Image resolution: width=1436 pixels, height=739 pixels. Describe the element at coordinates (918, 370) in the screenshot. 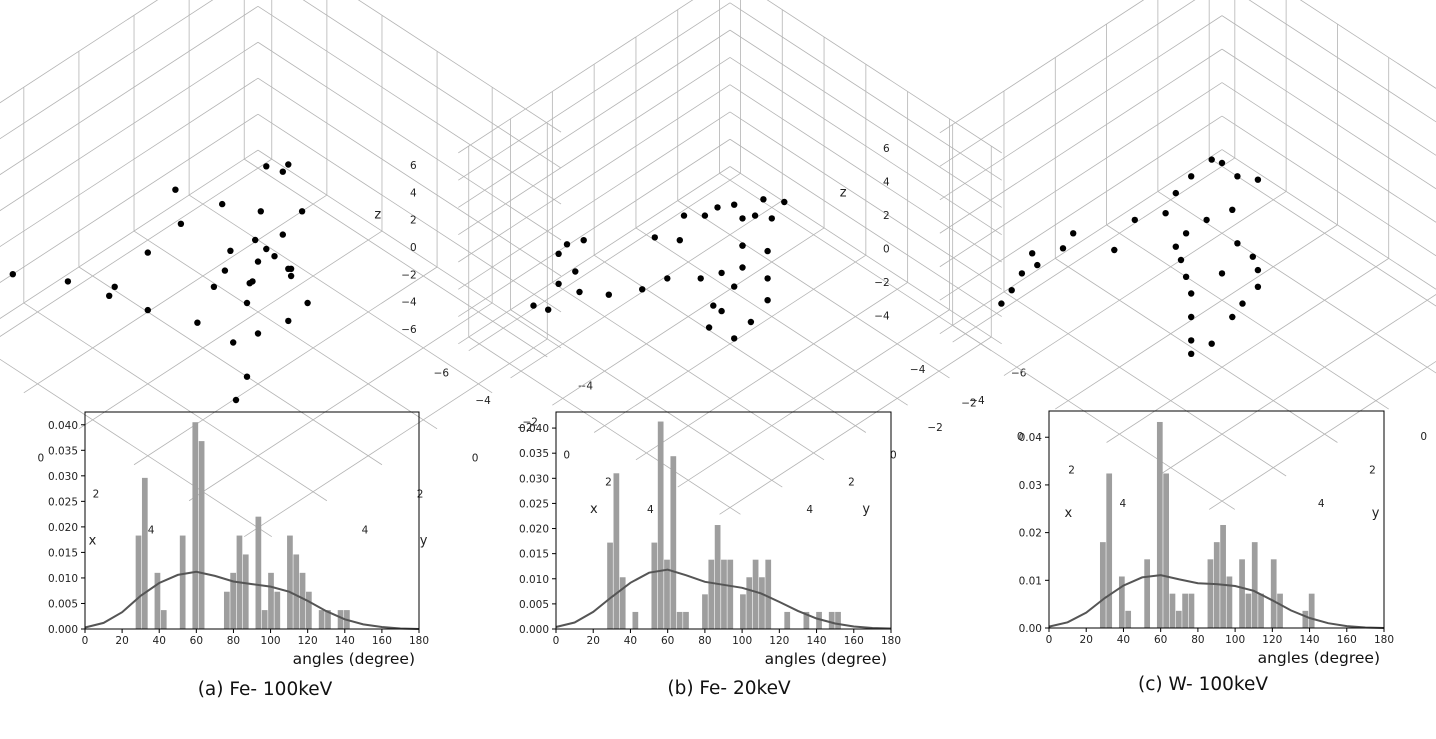

I see `x-tick-label: −4` at that location.